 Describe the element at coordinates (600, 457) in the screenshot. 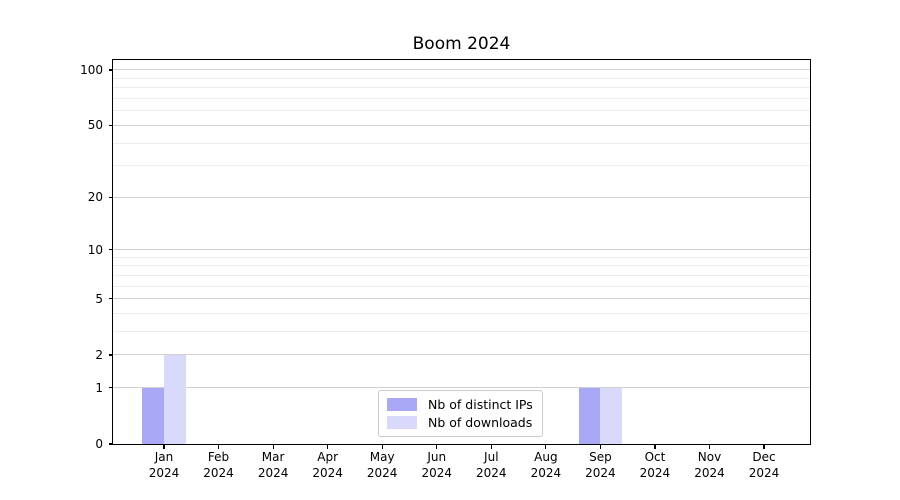

I see `x-tick-label-line: Sep` at that location.